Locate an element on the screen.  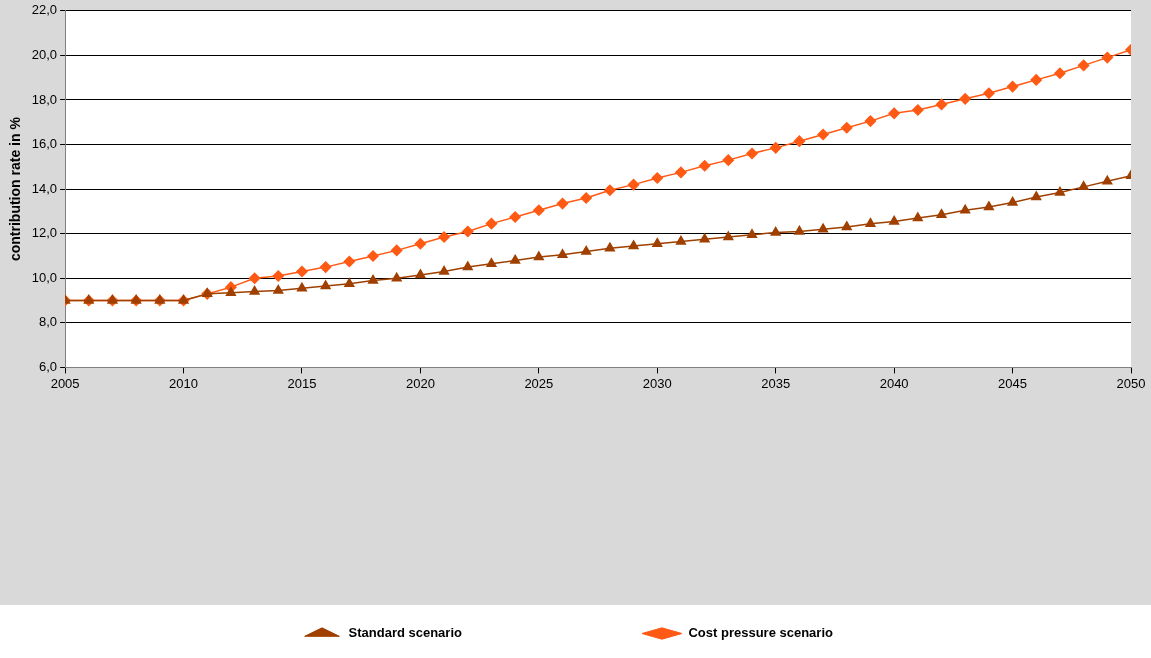
y-tick-label: 16,0 is located at coordinates (44, 144).